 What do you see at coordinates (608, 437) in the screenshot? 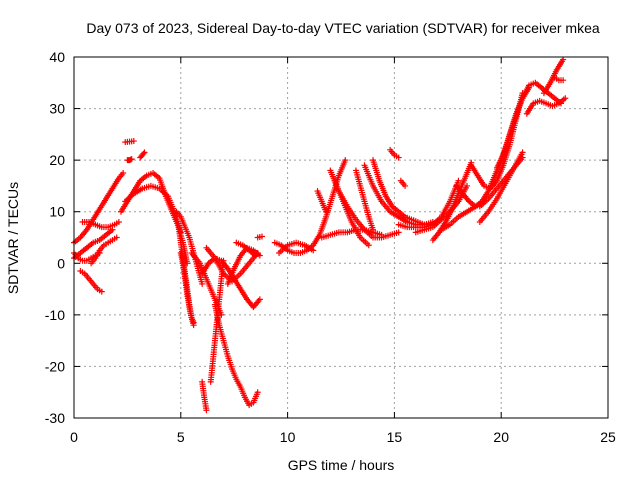
I see `x-tick-label: 25` at bounding box center [608, 437].